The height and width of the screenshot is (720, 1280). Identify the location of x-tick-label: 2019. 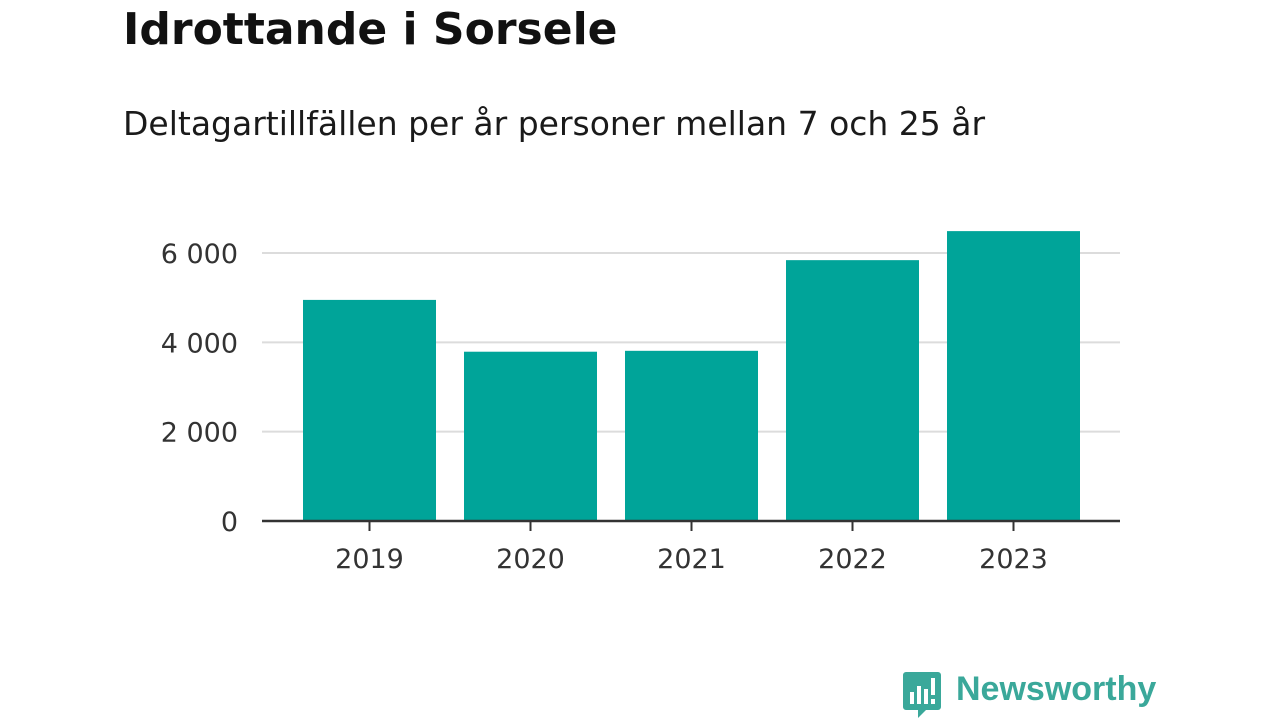
(369, 559).